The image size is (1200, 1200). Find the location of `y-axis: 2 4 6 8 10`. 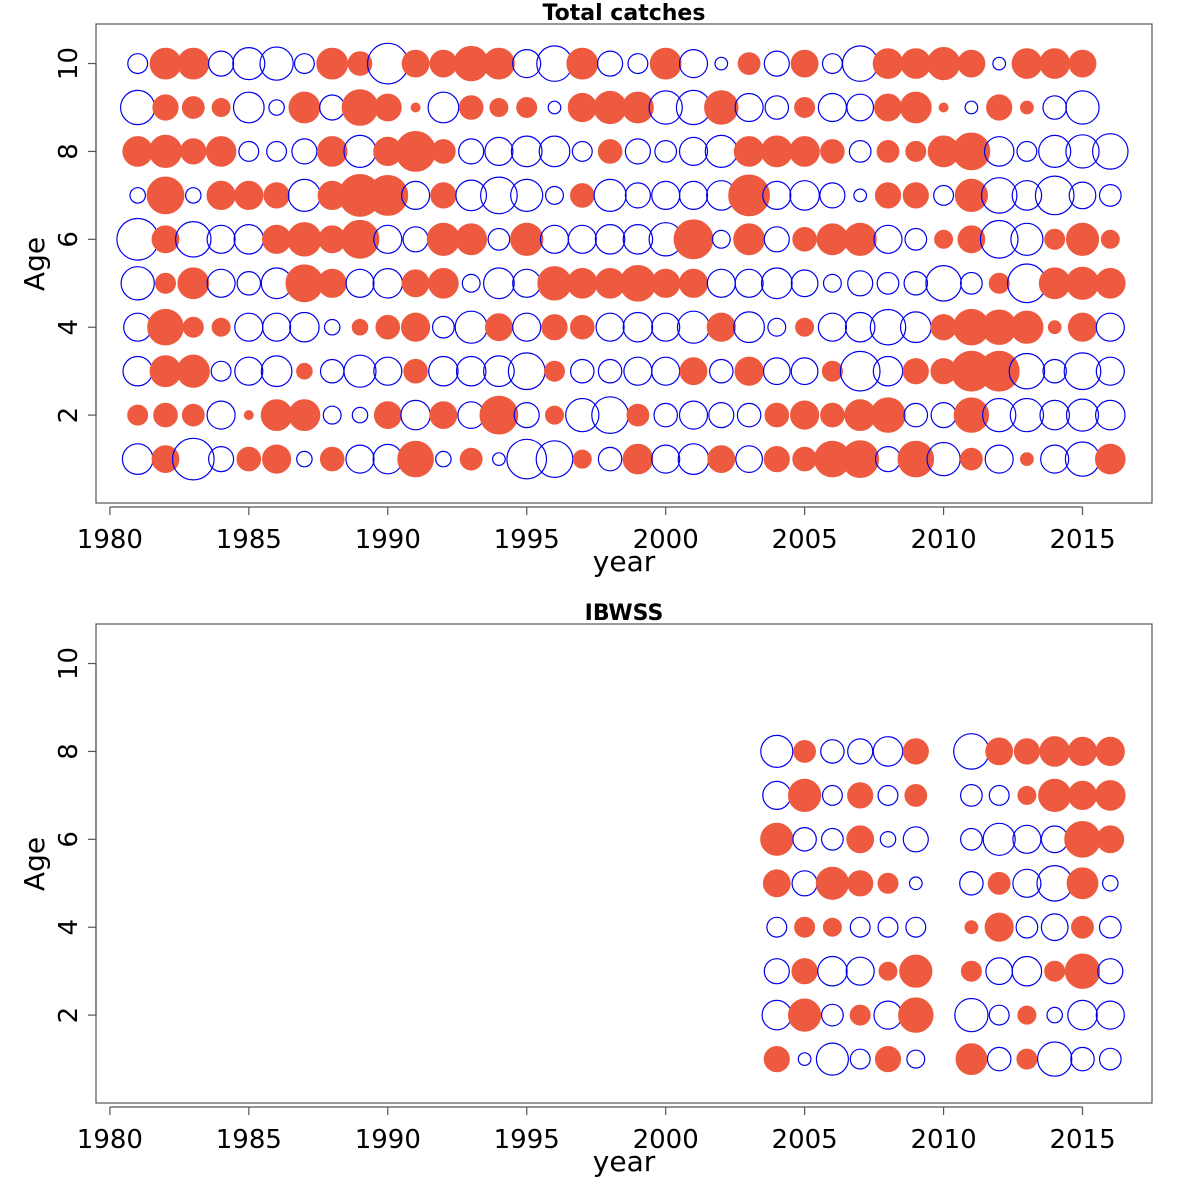

y-axis: 2 4 6 8 10 is located at coordinates (75, 835).